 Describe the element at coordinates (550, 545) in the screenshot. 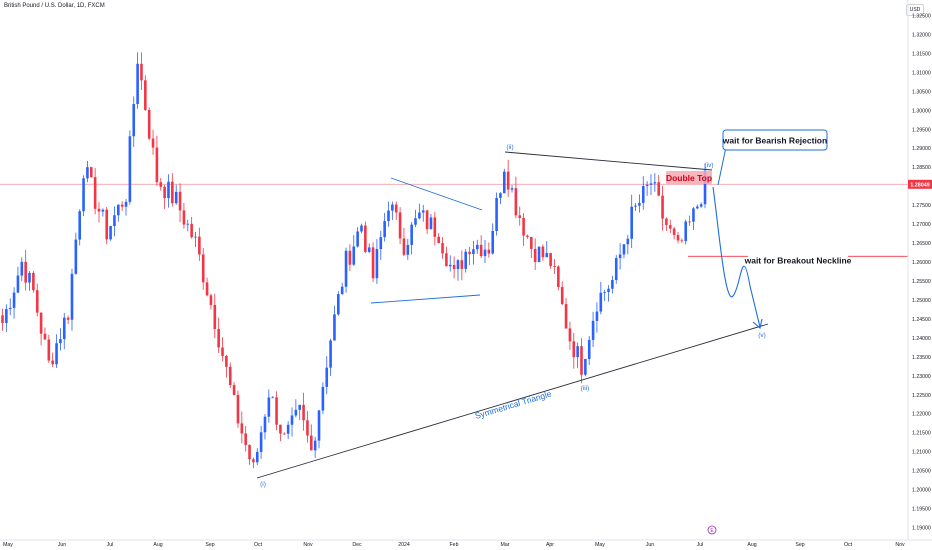

I see `x-tick-label: Apr` at that location.